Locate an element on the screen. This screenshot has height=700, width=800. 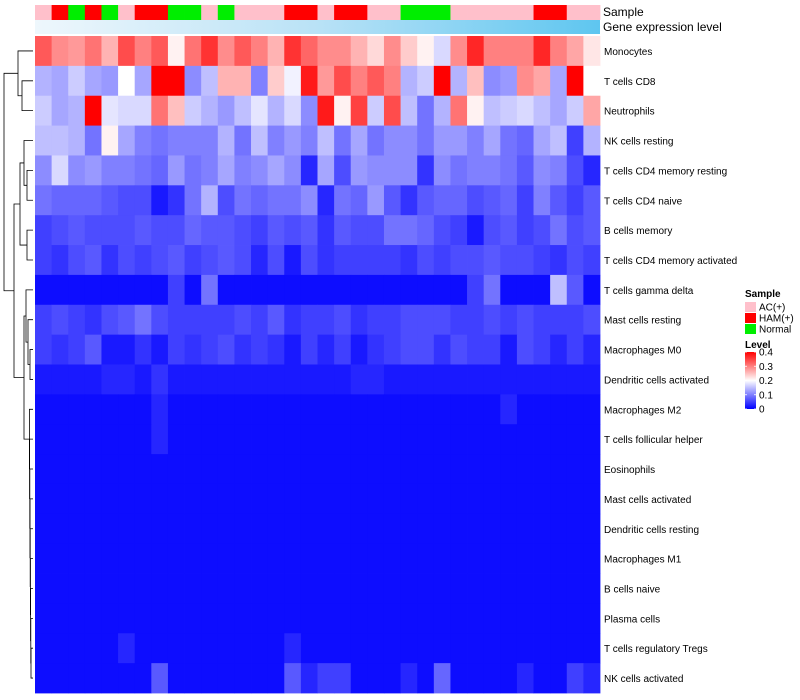
sample-annotation-bar is located at coordinates (318, 12).